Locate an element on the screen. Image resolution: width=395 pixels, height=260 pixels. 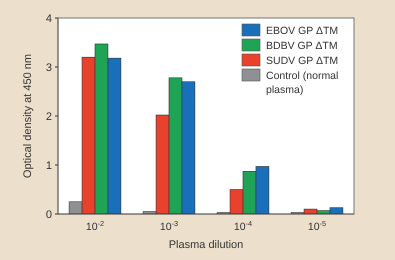
y-tick-label: 0 is located at coordinates (49, 214).